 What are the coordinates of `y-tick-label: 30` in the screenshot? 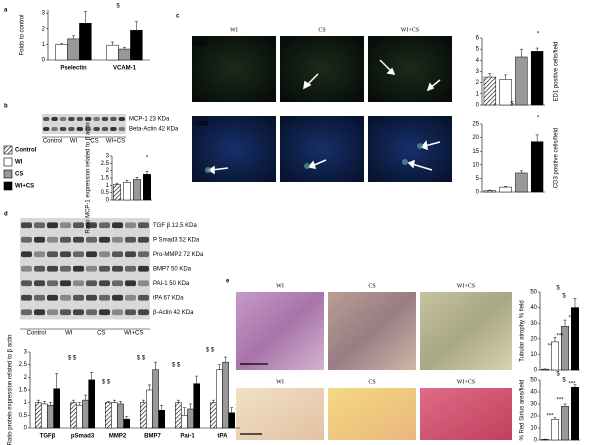 It's located at (533, 324).